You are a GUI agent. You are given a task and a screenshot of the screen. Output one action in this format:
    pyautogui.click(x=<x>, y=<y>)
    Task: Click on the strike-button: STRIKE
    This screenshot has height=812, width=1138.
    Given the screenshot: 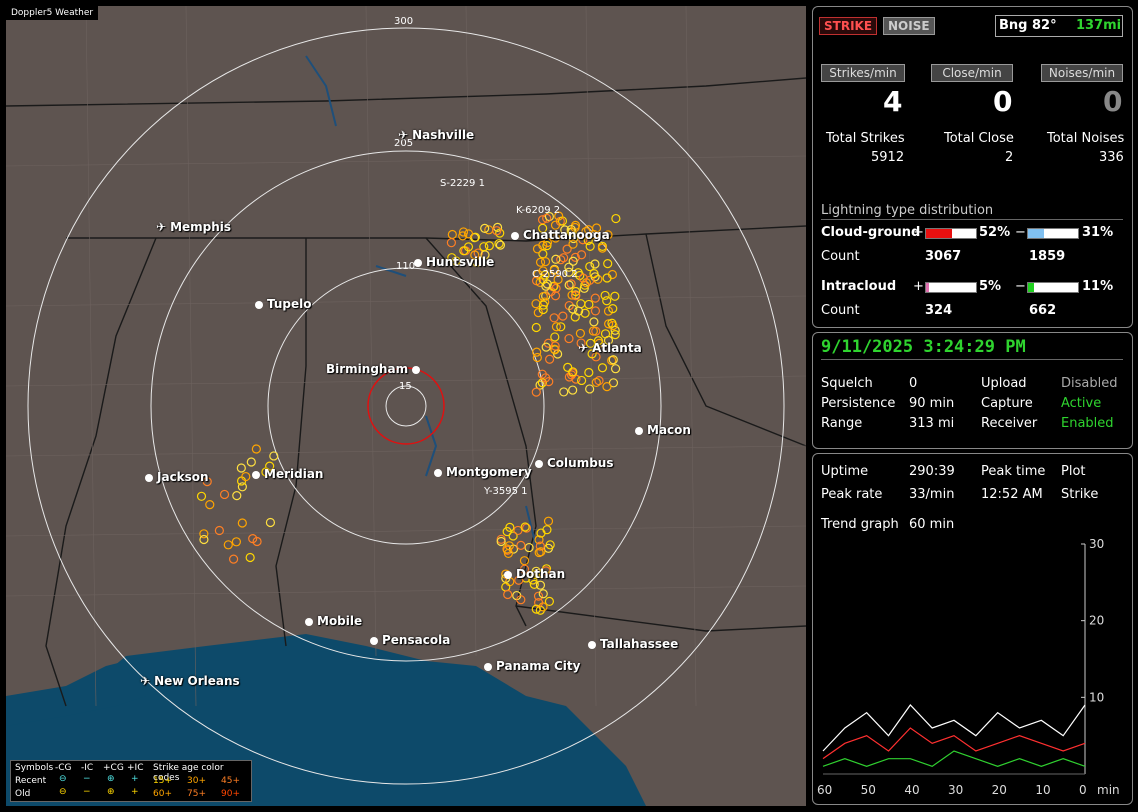 What is the action you would take?
    pyautogui.click(x=848, y=26)
    